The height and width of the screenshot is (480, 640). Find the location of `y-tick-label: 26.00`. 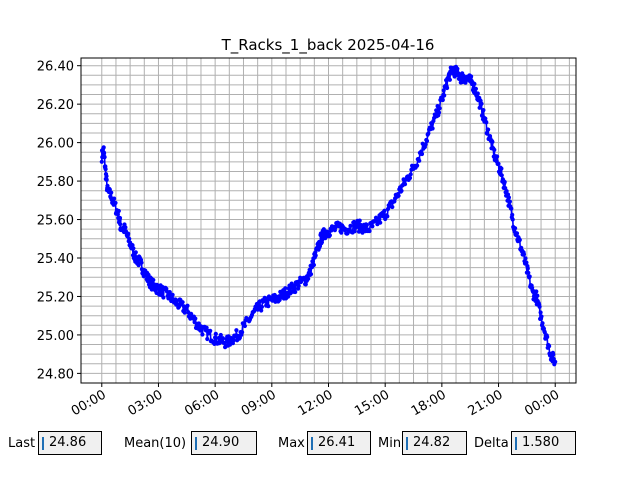

y-tick-label: 26.00 is located at coordinates (55, 144).